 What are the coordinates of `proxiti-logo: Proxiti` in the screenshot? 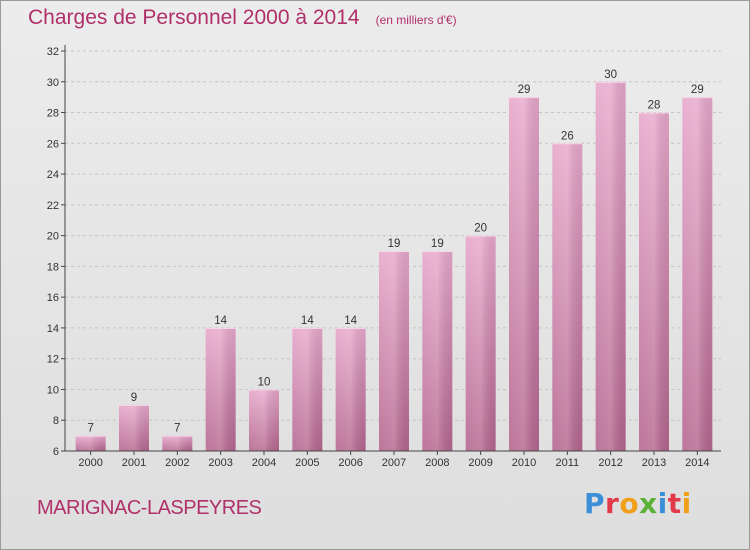 It's located at (638, 503).